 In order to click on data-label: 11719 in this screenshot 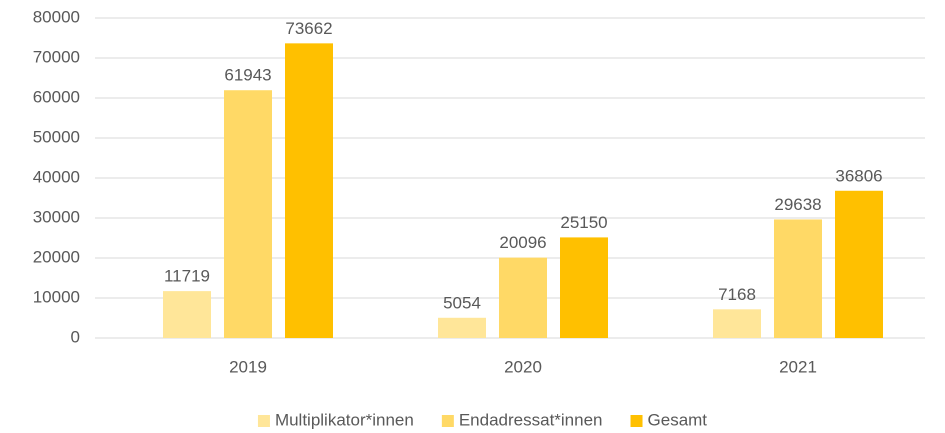, I will do `click(187, 276)`.